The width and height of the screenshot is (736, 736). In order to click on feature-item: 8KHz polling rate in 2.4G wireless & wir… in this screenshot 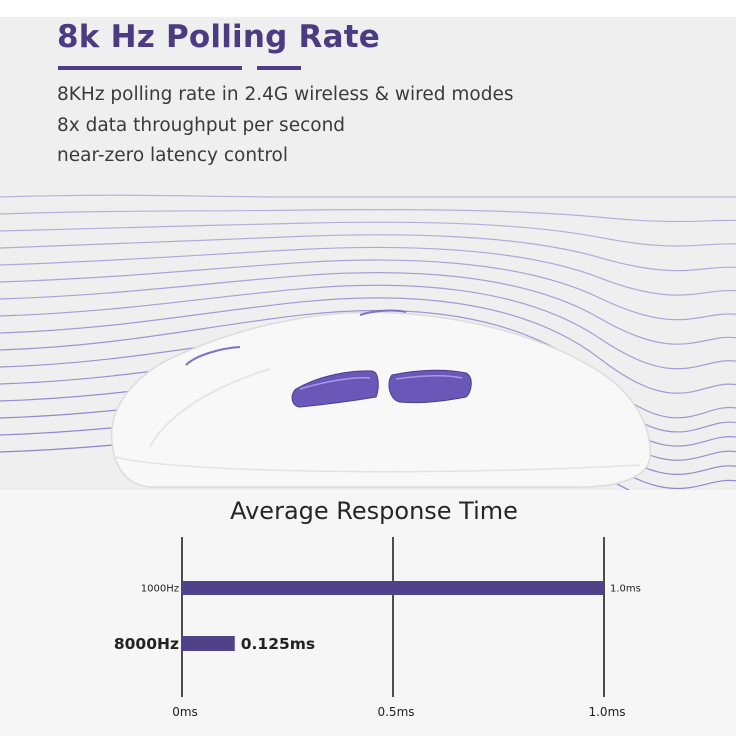, I will do `click(285, 94)`.